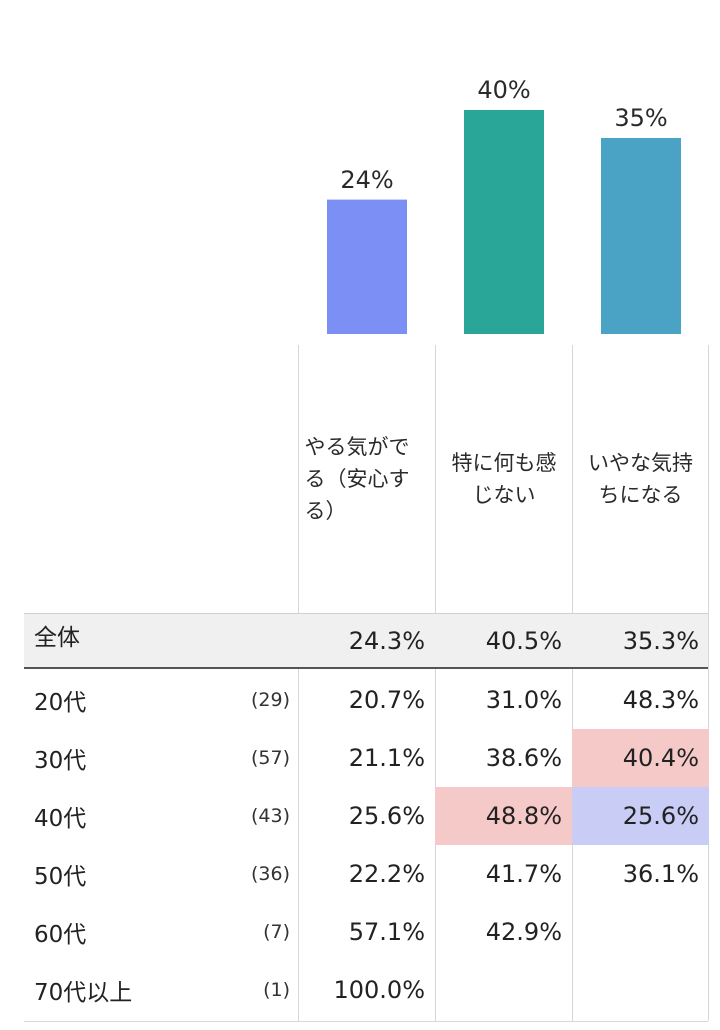  What do you see at coordinates (60, 935) in the screenshot?
I see `row-label: 60代` at bounding box center [60, 935].